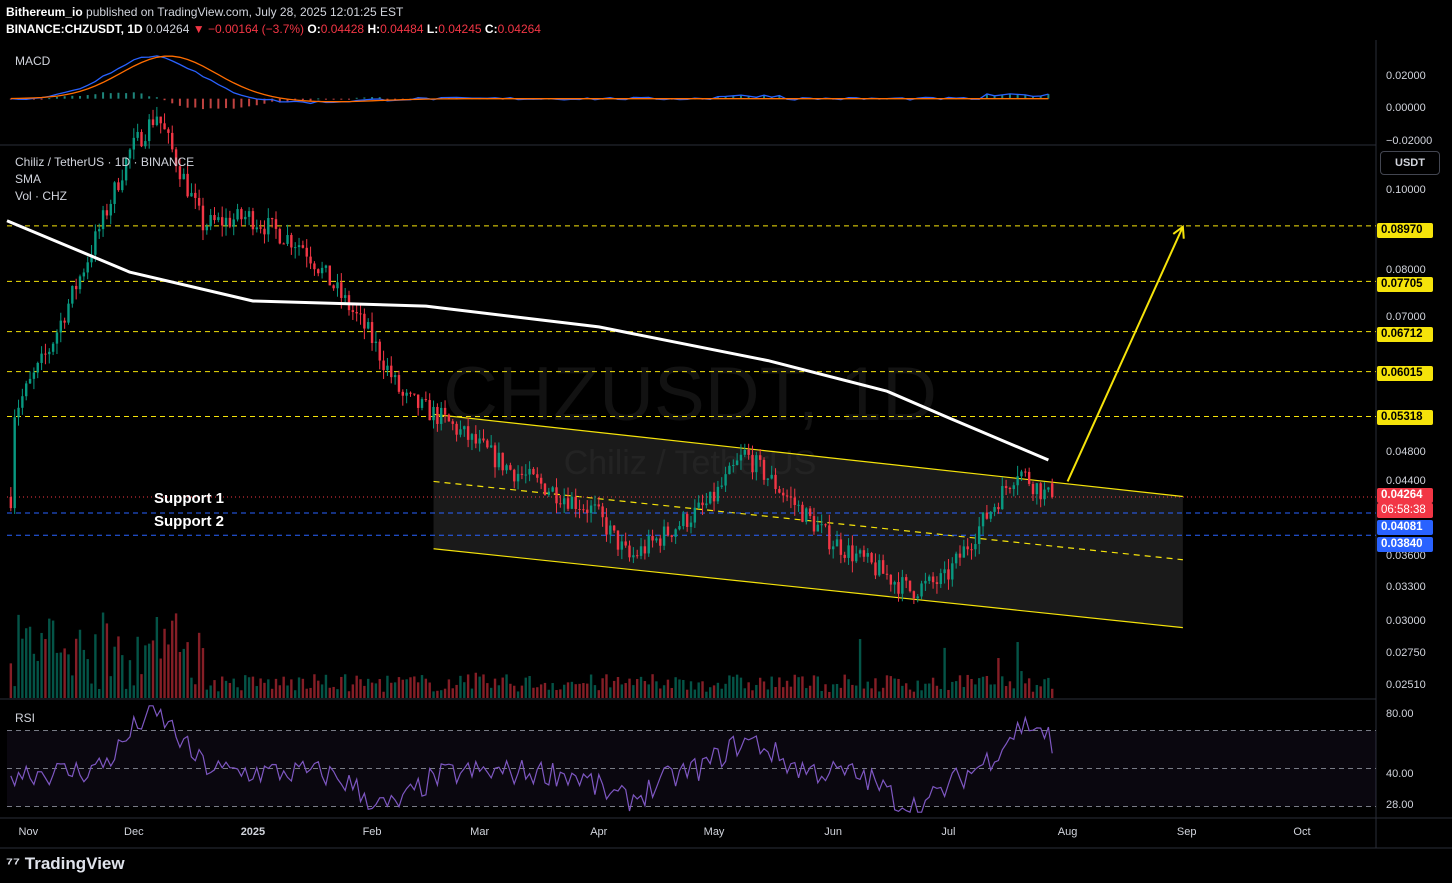 This screenshot has width=1452, height=883. What do you see at coordinates (1405, 230) in the screenshot?
I see `level-tag-r1: 0.08970` at bounding box center [1405, 230].